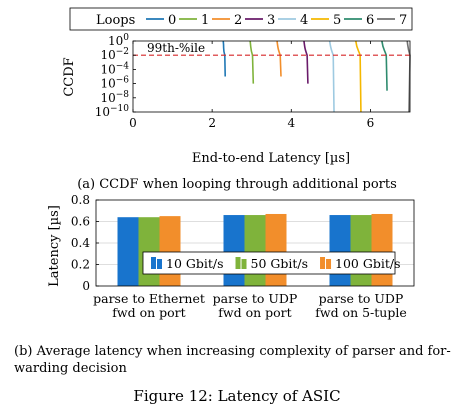 This screenshot has height=409, width=474. Describe the element at coordinates (337, 20) in the screenshot. I see `legend-label-5: 5` at that location.